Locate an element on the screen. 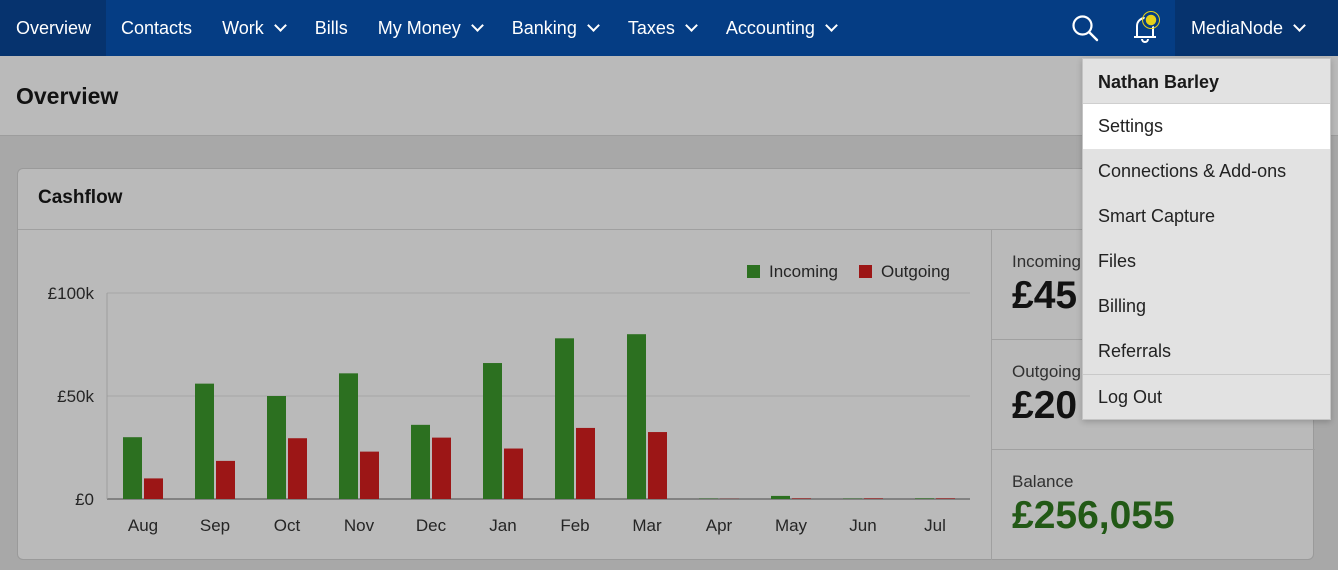 The image size is (1338, 570). search-icon is located at coordinates (1085, 28).